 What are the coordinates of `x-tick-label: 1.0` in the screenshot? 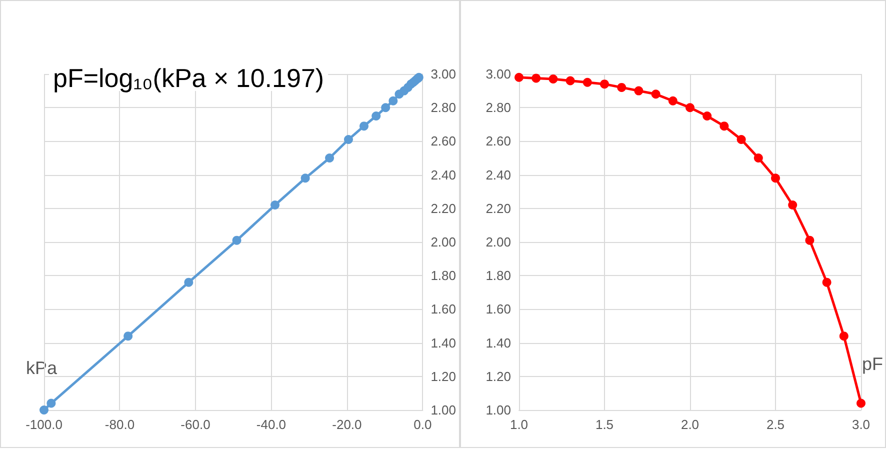 It's located at (519, 424).